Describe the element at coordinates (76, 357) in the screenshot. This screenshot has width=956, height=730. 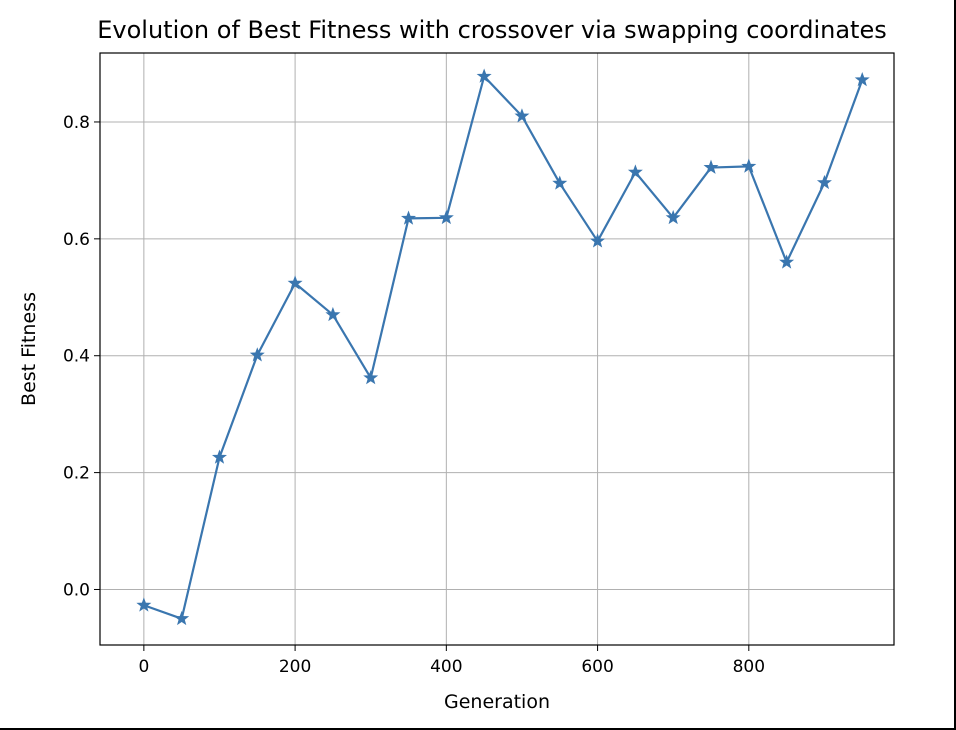
I see `y-tick-label: 0.4` at that location.